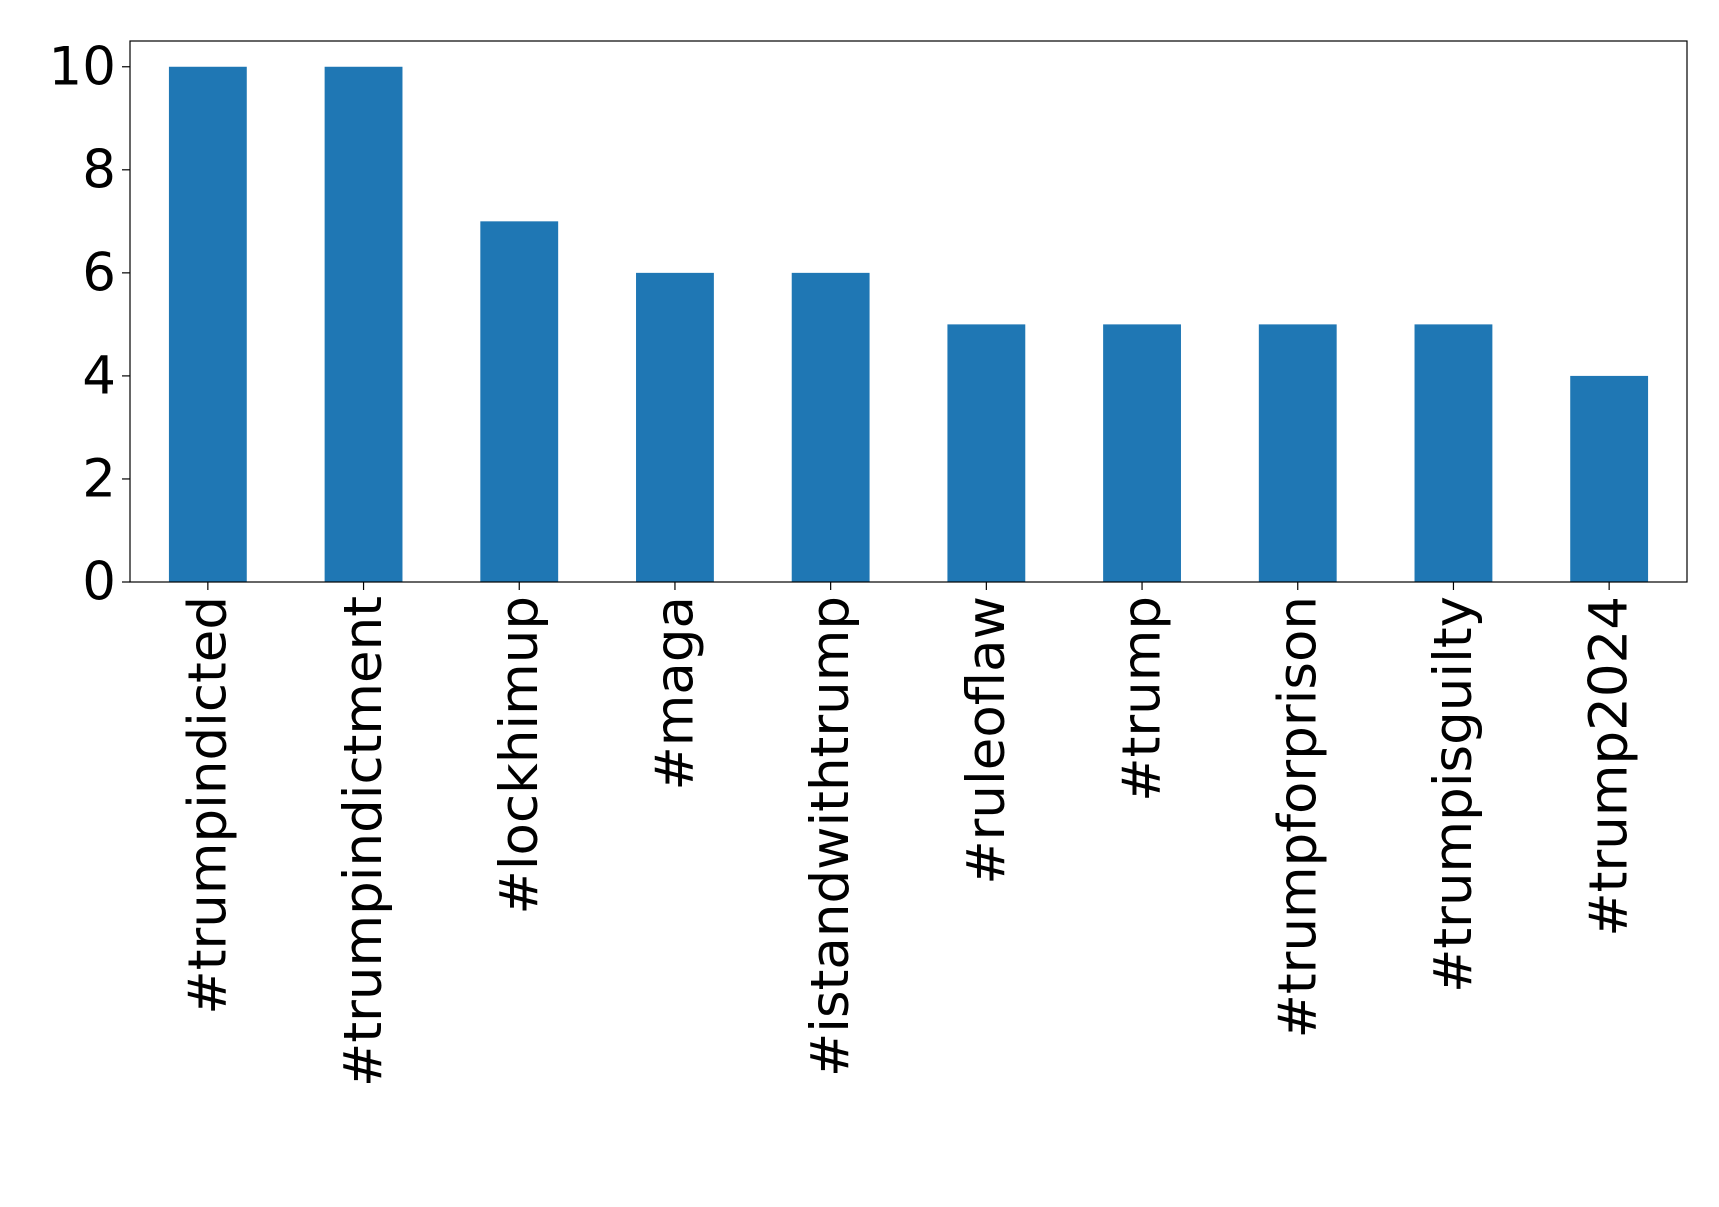  I want to click on x-tick-label: #maga, so click(674, 693).